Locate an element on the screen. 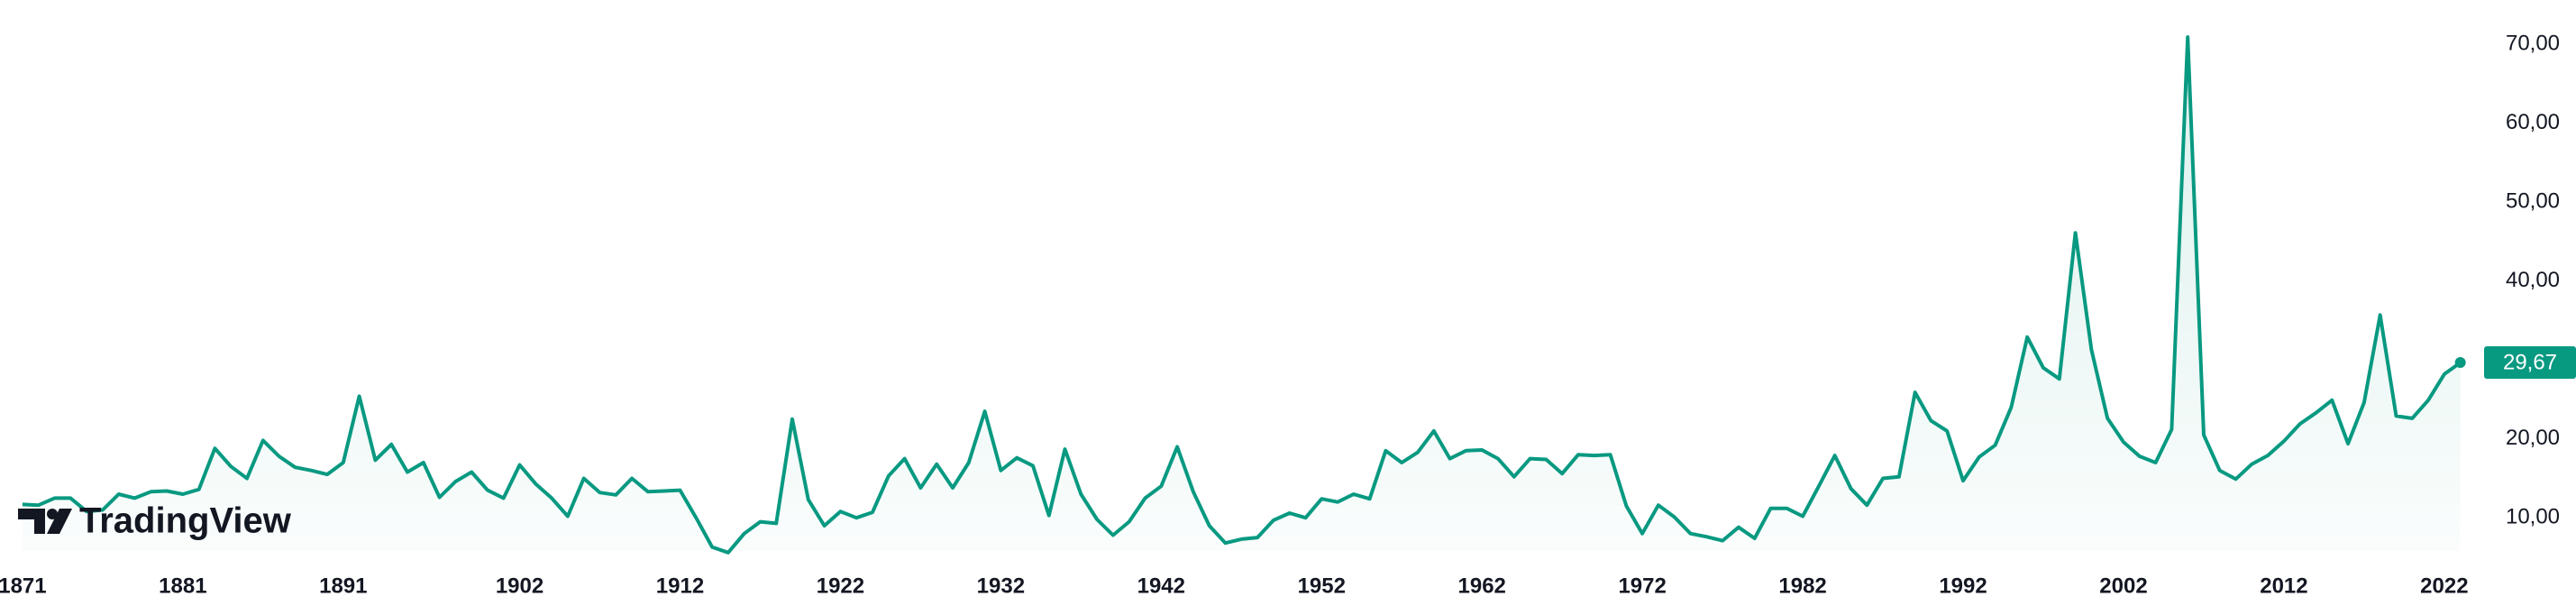 This screenshot has height=615, width=2576. y-tick-label: 70,00 is located at coordinates (2533, 43).